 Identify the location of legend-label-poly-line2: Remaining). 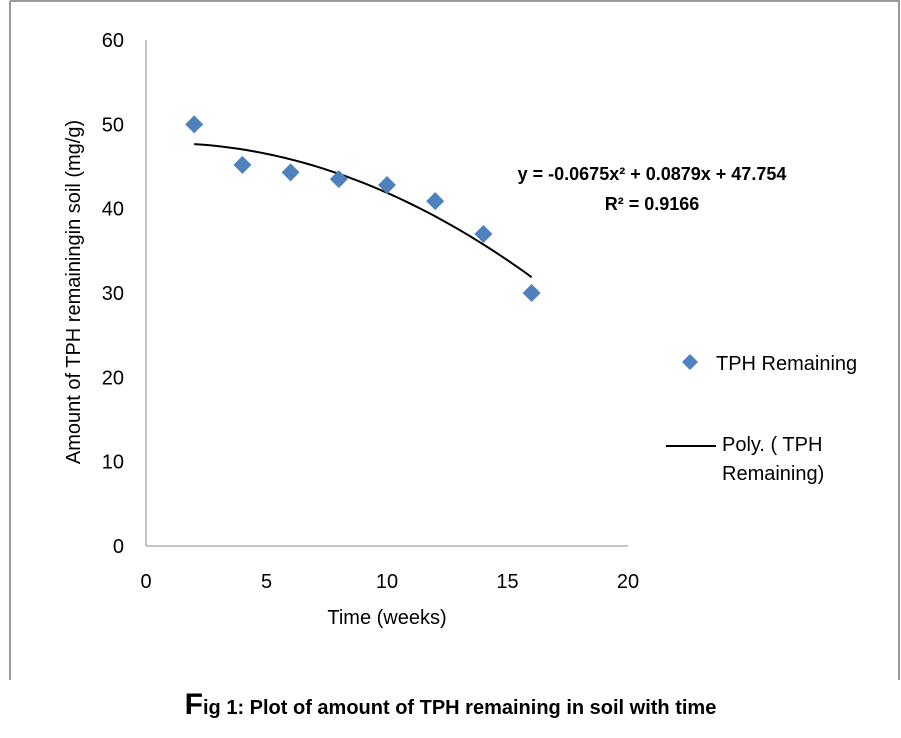
(773, 474).